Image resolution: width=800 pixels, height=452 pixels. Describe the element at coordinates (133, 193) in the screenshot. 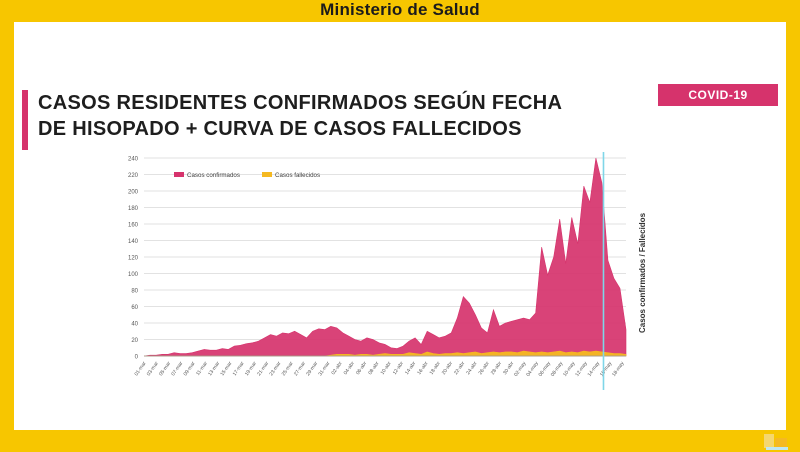

I see `y-tick-label: 200` at that location.